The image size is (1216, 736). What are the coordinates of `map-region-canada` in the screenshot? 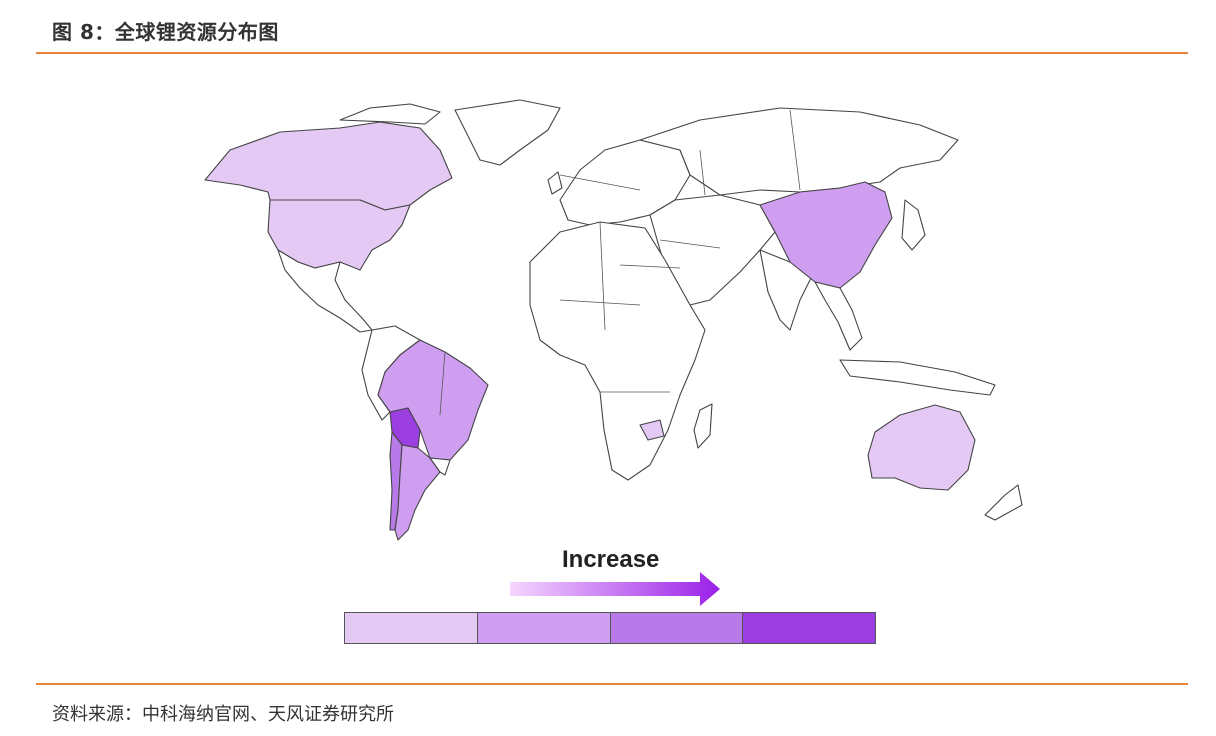 It's located at (328, 166).